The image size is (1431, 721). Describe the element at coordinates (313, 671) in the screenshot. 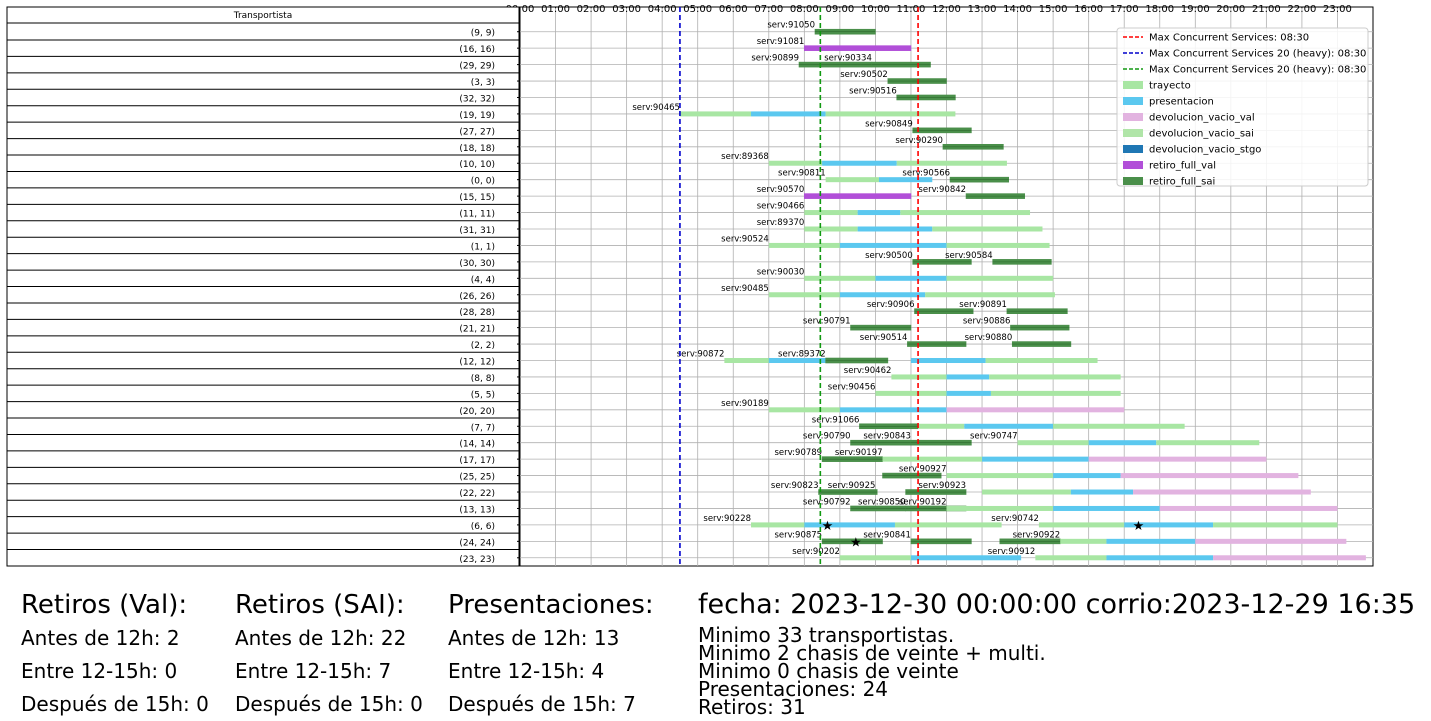

I see `stats-line: Entre 12-15h: 7` at that location.